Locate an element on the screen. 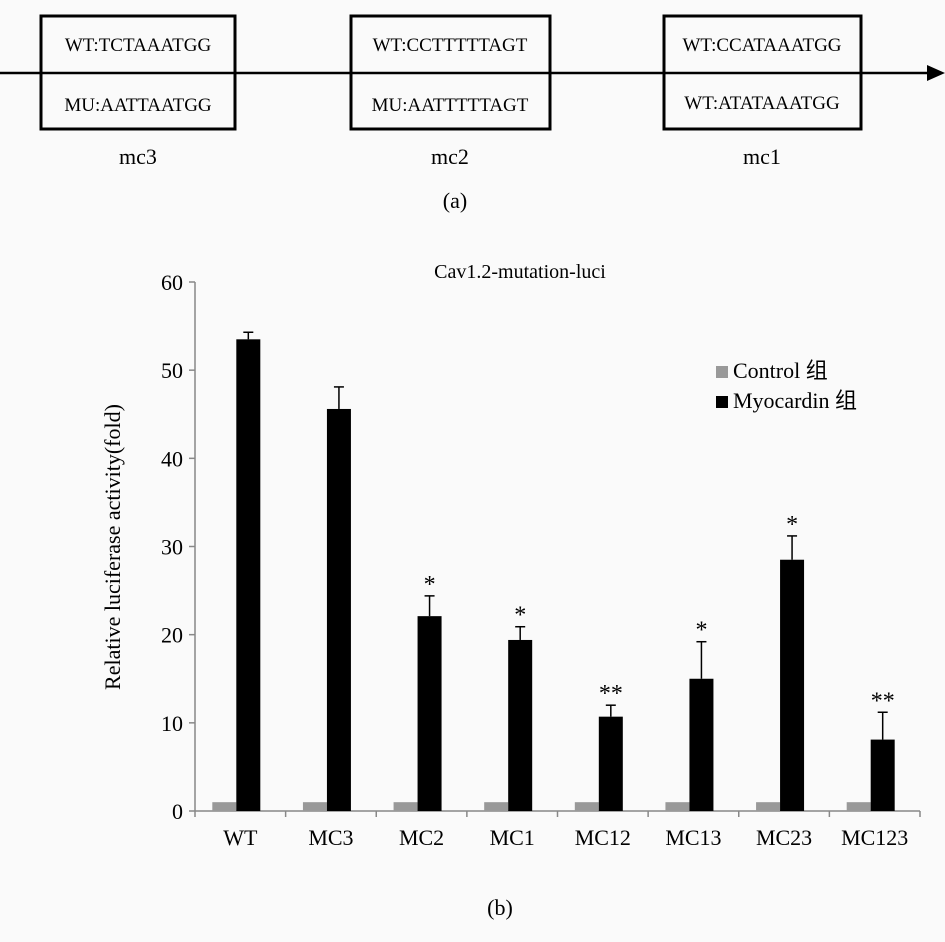 The image size is (945, 942). site-wt-sequence: WT:CCATAAATGG is located at coordinates (761, 45).